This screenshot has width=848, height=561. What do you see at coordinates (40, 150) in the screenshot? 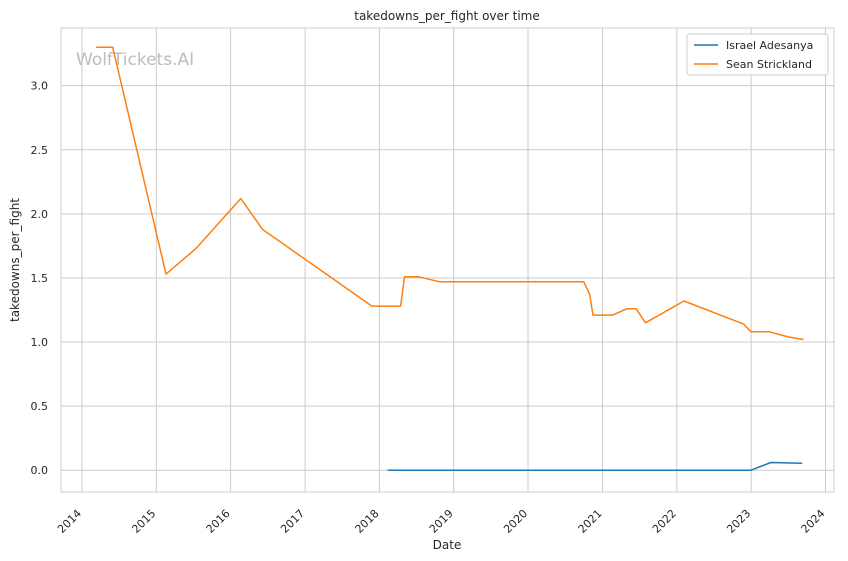
I see `y-tick-label: 2.5` at bounding box center [40, 150].